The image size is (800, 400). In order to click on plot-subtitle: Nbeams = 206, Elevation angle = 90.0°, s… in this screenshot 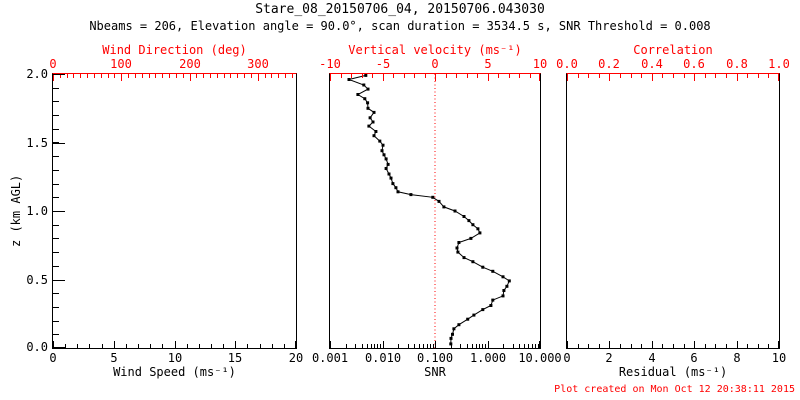, I will do `click(400, 26)`.